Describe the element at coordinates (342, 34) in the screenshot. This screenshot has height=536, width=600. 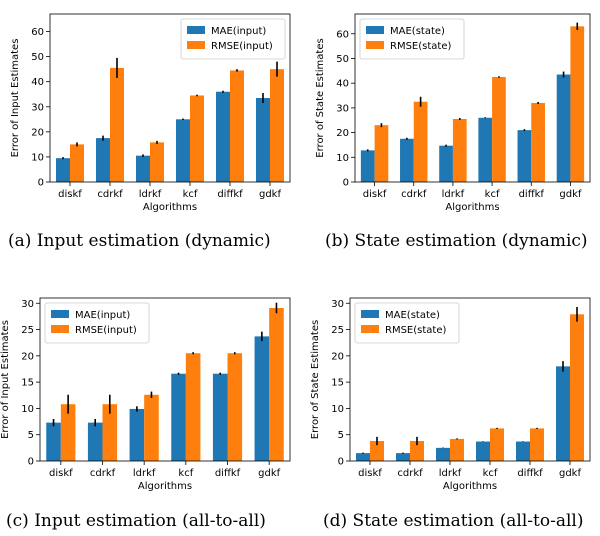
I see `y-tick-label: 60` at that location.